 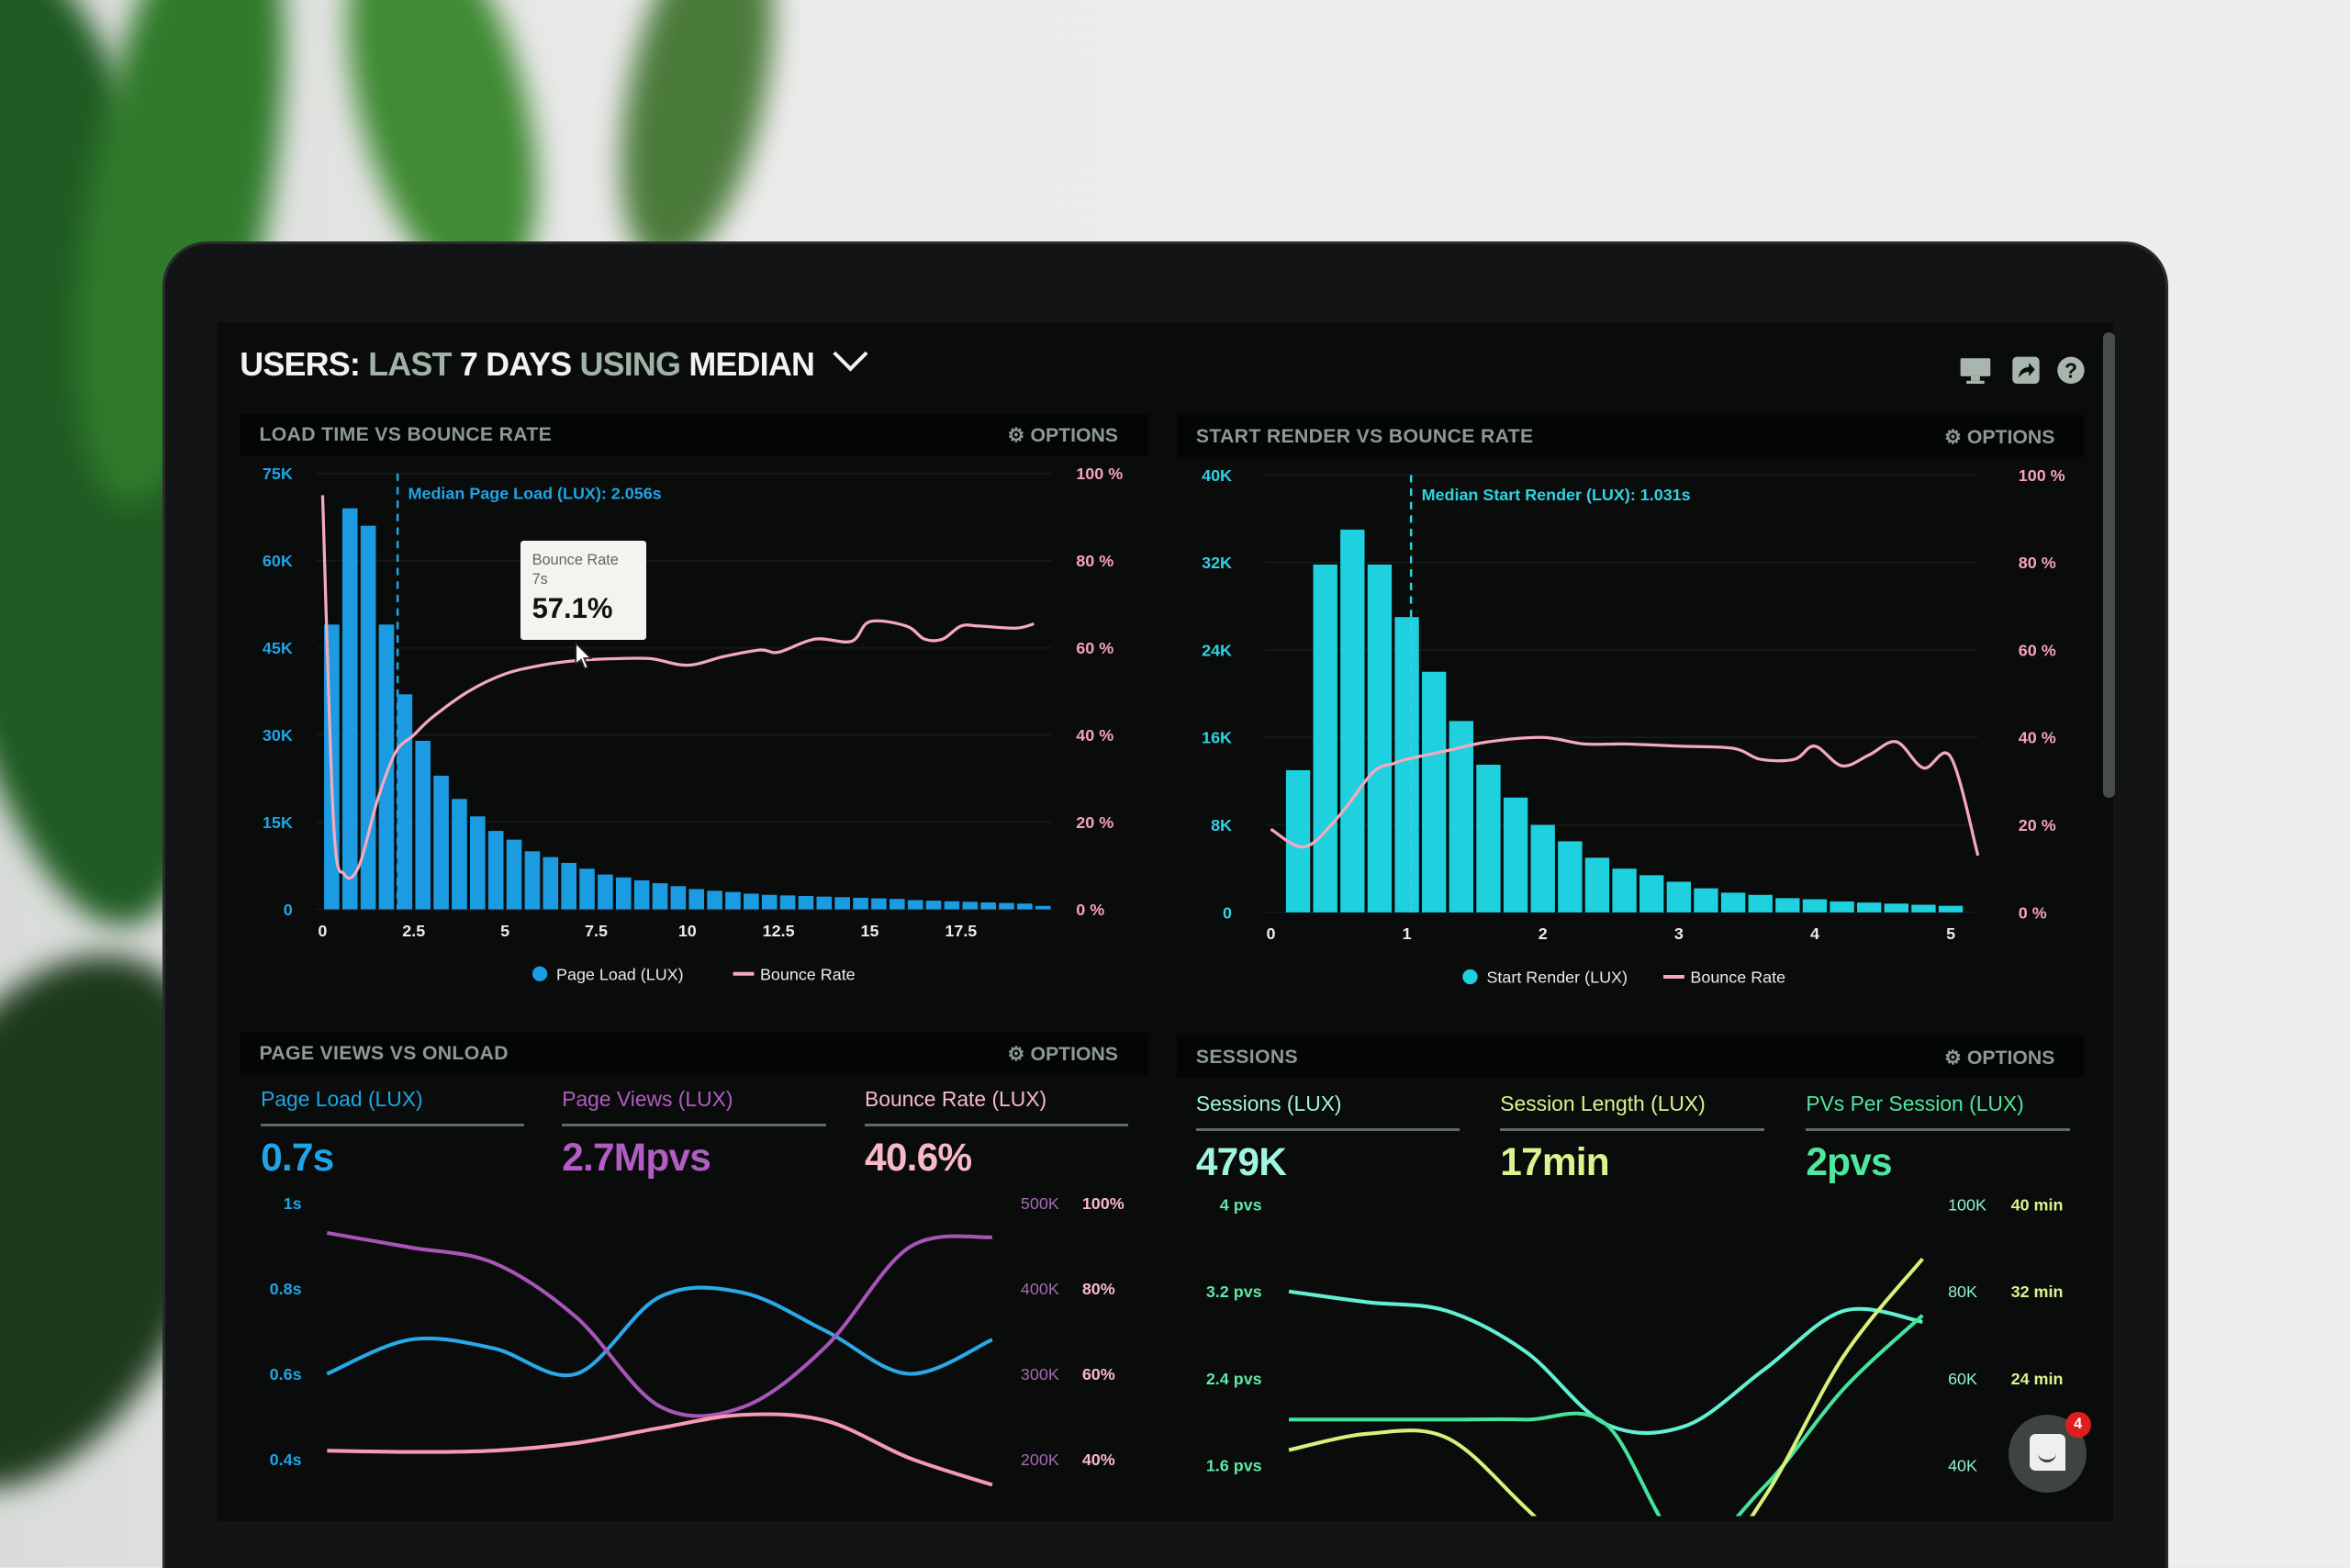 What do you see at coordinates (1241, 1205) in the screenshot?
I see `axis-tick: 4 pvs` at bounding box center [1241, 1205].